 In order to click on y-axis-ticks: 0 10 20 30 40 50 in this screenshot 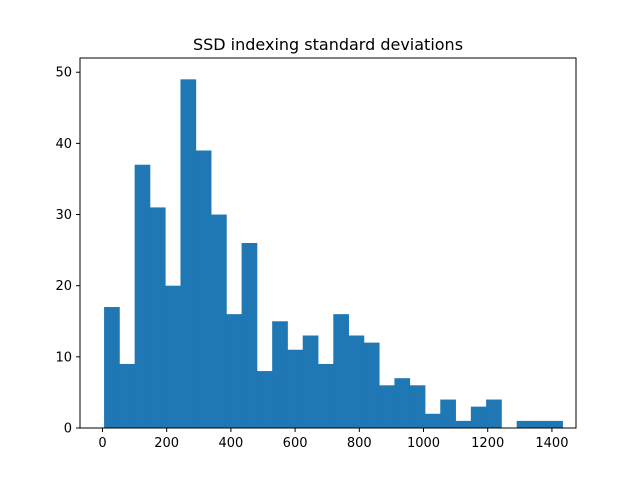, I will do `click(67, 251)`.